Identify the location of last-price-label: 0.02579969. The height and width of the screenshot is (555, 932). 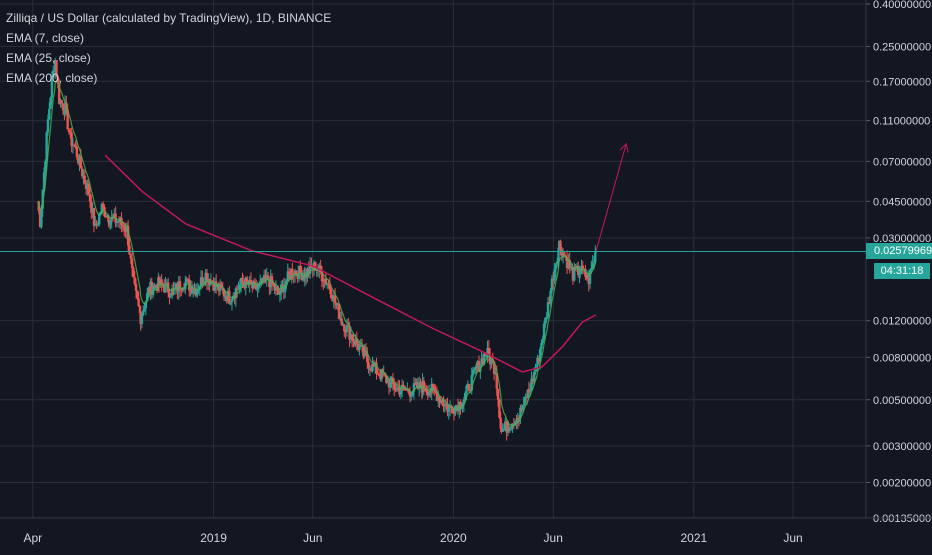
(899, 250).